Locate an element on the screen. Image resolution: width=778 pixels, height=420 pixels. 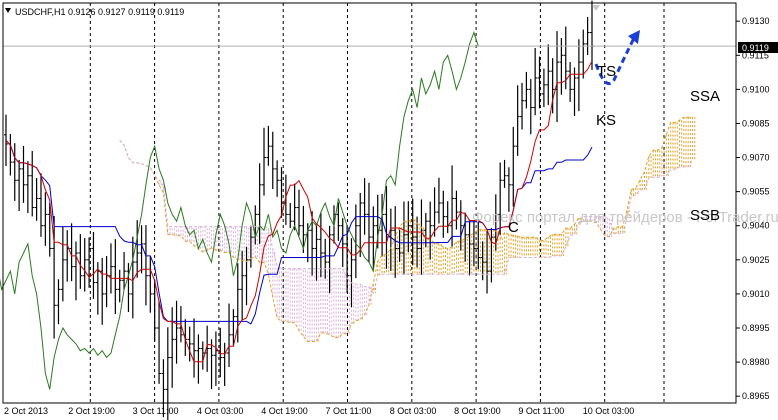
x-tick-label: 3 Oct 11:00 is located at coordinates (156, 411).